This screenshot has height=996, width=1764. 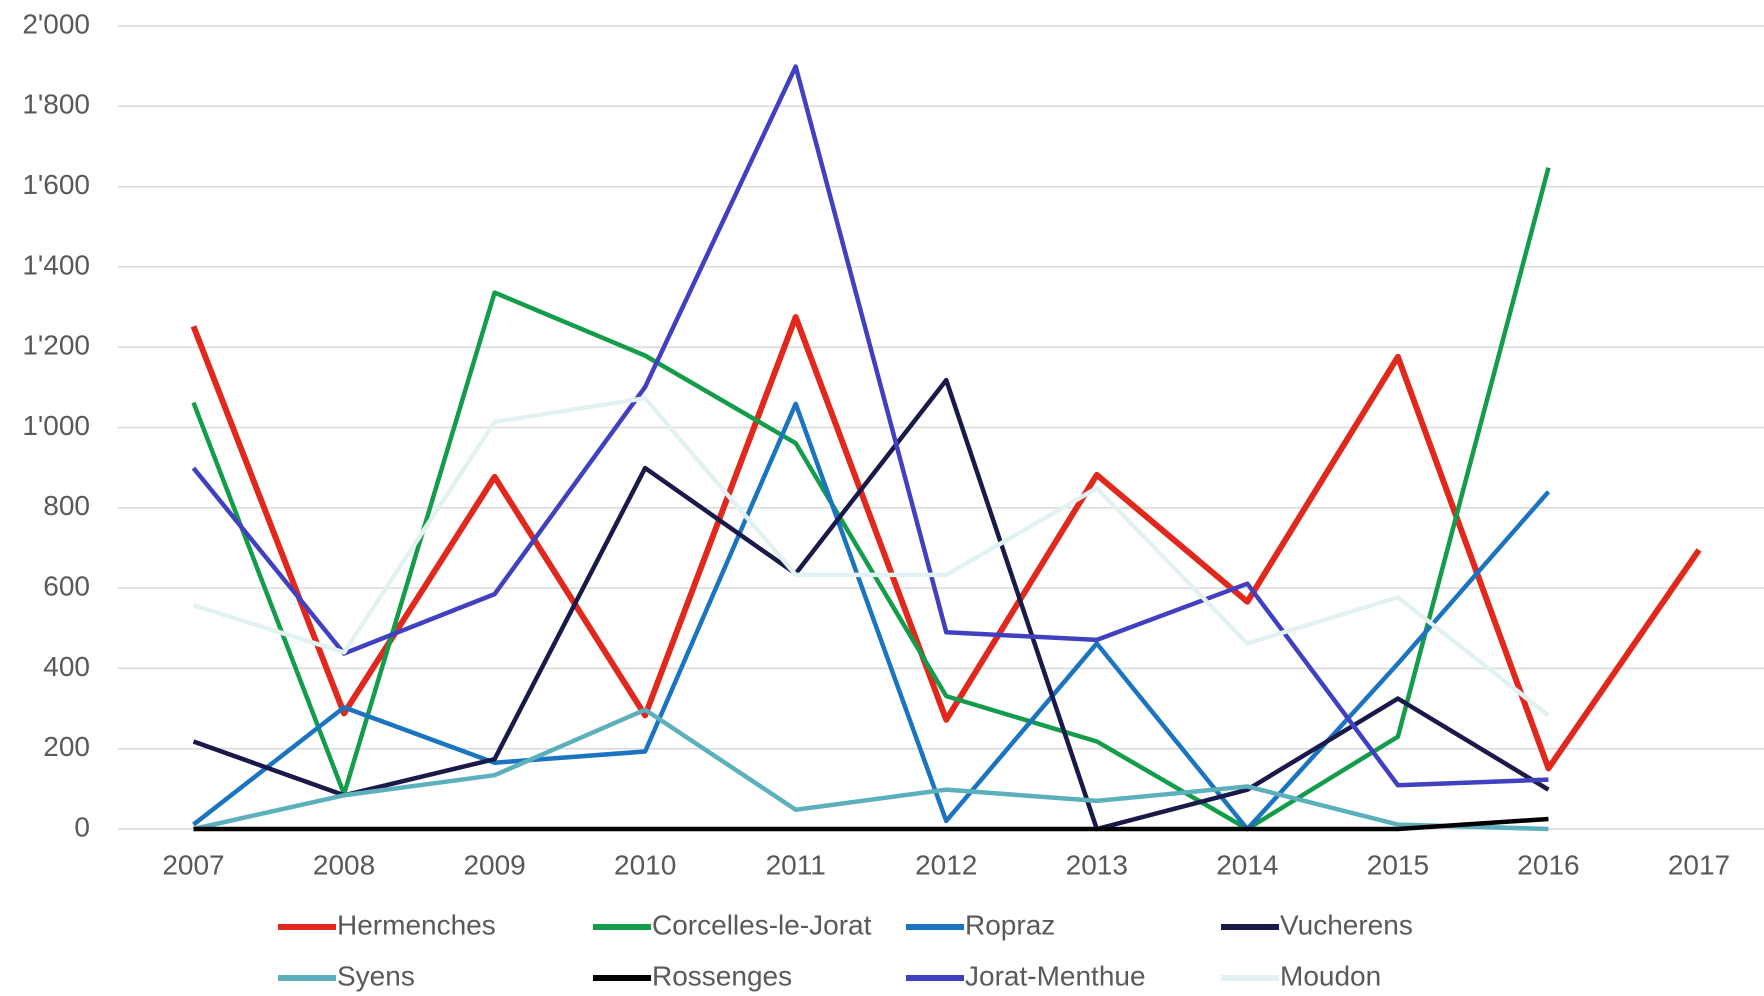 I want to click on legend-label: Corcelles-le-Jorat, so click(x=762, y=924).